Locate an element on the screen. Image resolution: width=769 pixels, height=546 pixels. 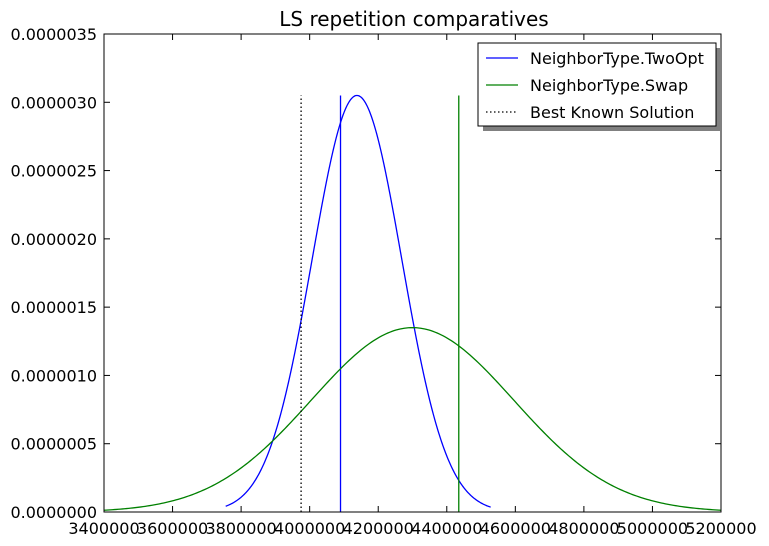
y-tick-label: 0.0000030 is located at coordinates (53, 102).